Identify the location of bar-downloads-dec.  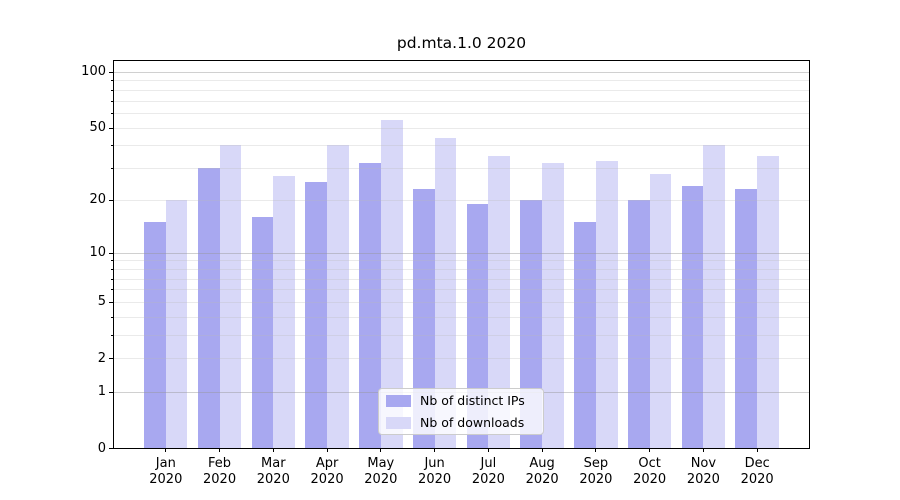
(768, 301).